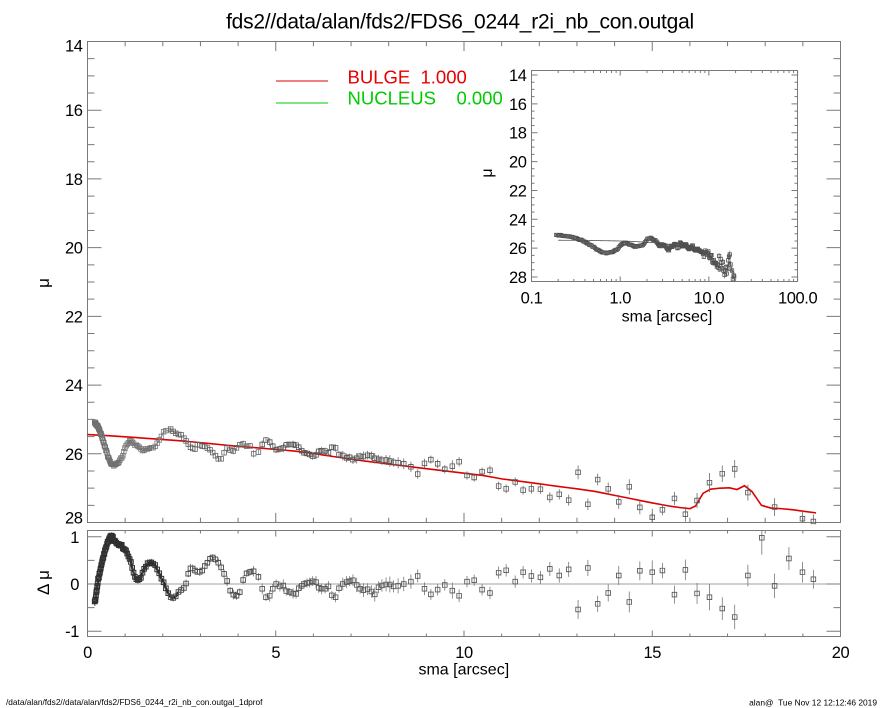 Image resolution: width=885 pixels, height=708 pixels. I want to click on svg-text: 10, so click(464, 653).